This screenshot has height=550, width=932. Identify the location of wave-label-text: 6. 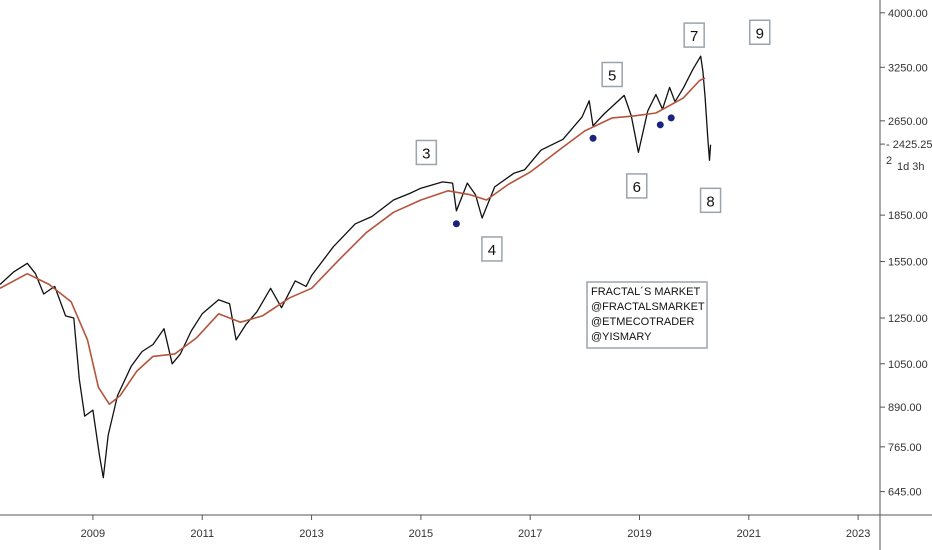
(637, 187).